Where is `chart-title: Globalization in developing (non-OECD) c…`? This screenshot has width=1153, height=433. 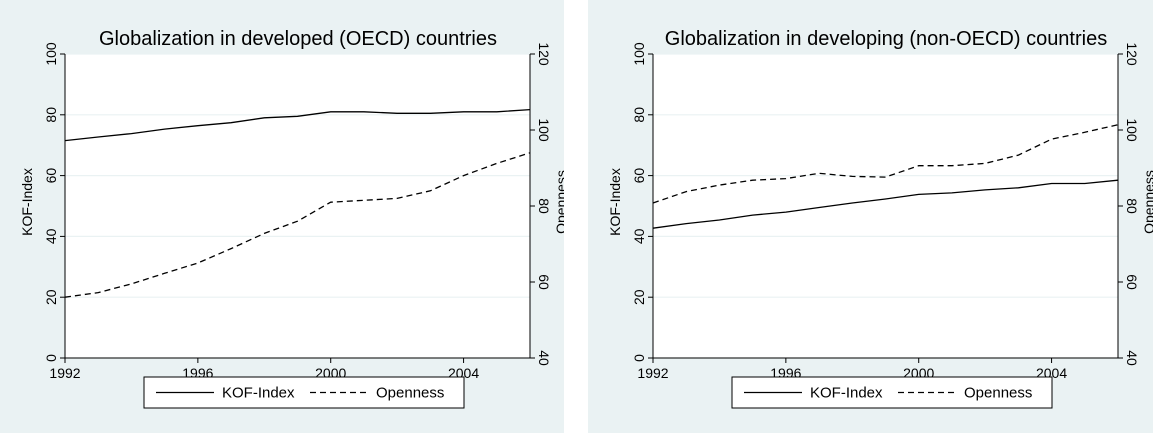
chart-title: Globalization in developing (non-OECD) c… is located at coordinates (886, 39).